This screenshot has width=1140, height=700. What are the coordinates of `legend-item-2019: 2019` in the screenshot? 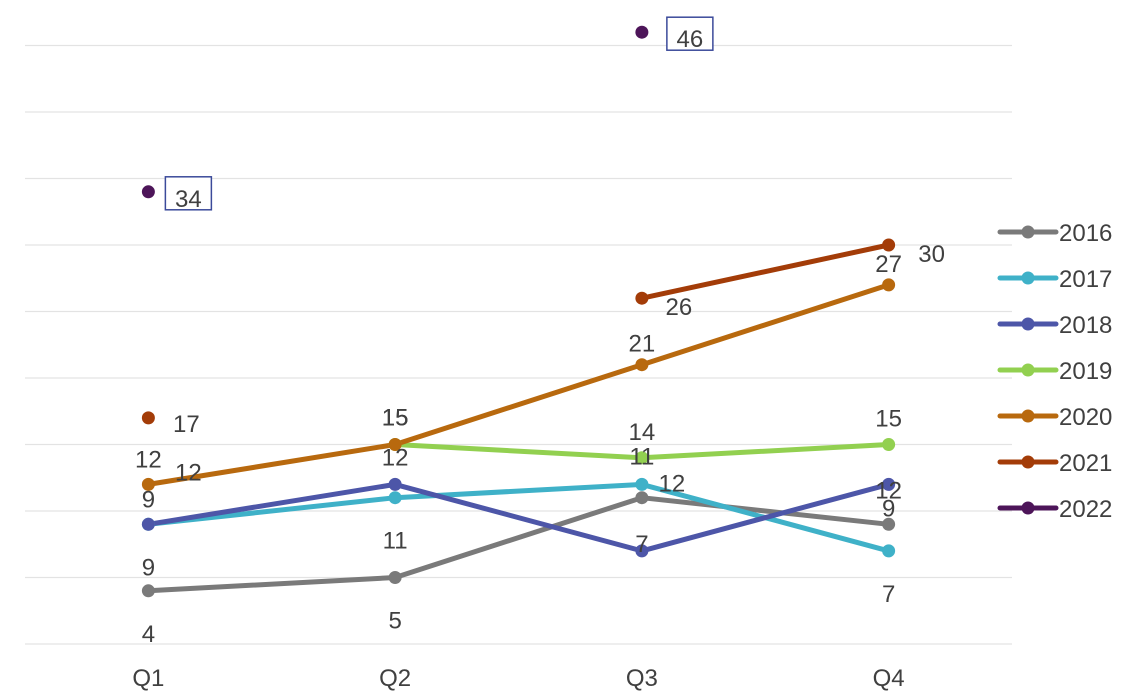 It's located at (1054, 371).